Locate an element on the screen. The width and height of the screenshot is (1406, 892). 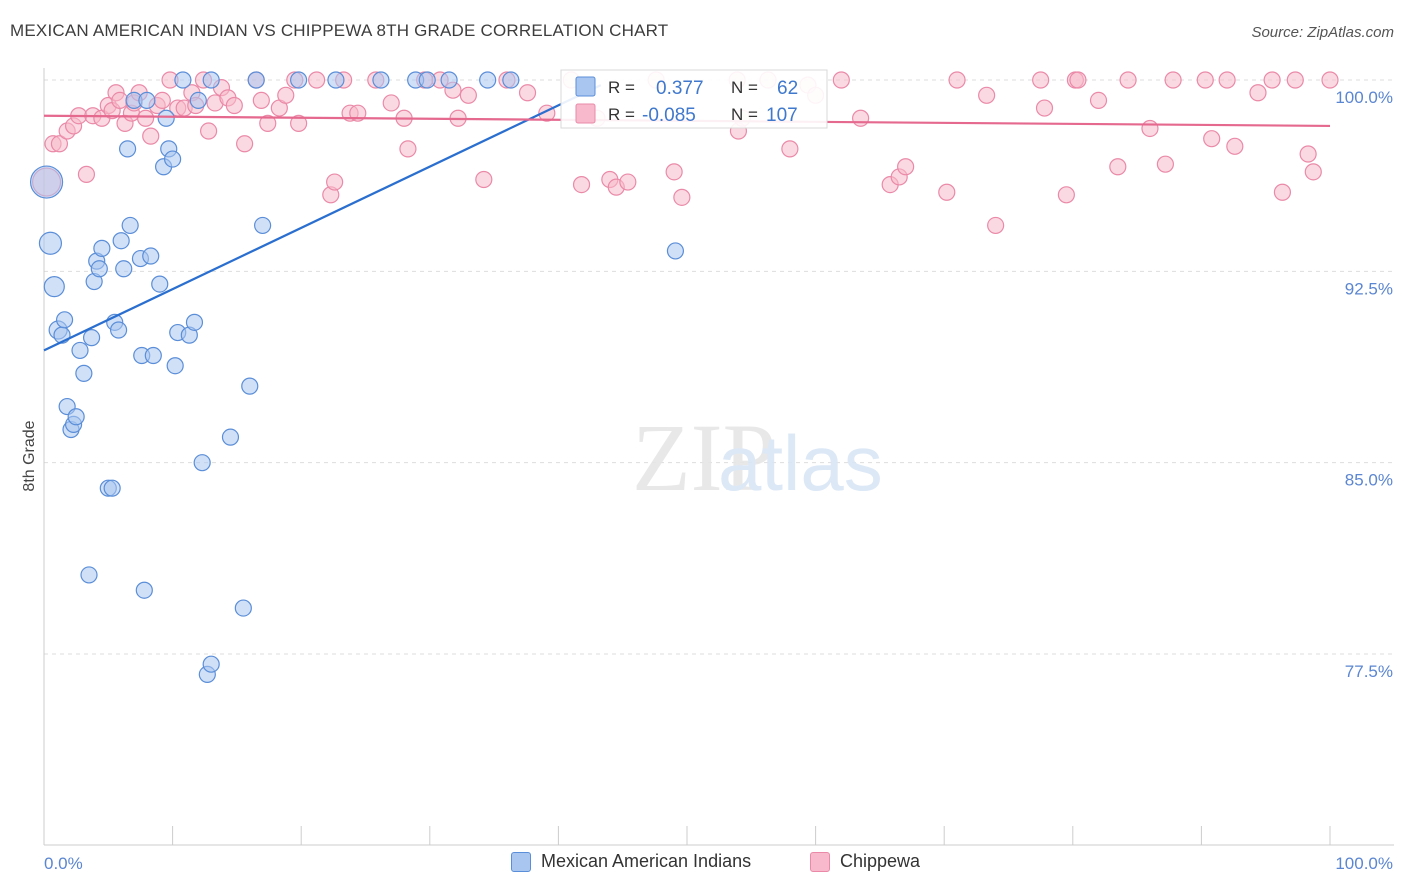
stats-r-label-2: R = is located at coordinates (621, 114).